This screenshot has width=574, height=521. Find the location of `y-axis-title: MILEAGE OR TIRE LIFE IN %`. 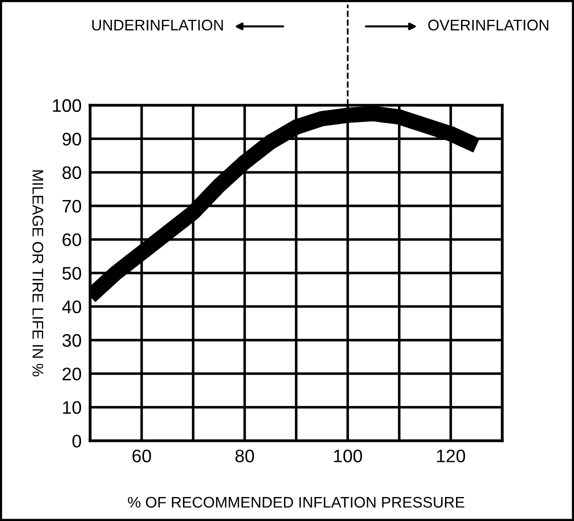

y-axis-title: MILEAGE OR TIRE LIFE IN % is located at coordinates (38, 273).